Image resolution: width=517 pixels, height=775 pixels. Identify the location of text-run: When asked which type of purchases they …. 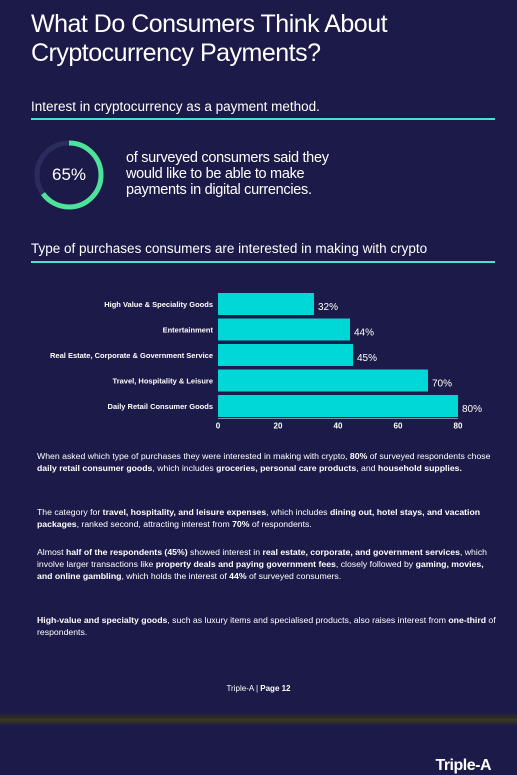
(193, 456).